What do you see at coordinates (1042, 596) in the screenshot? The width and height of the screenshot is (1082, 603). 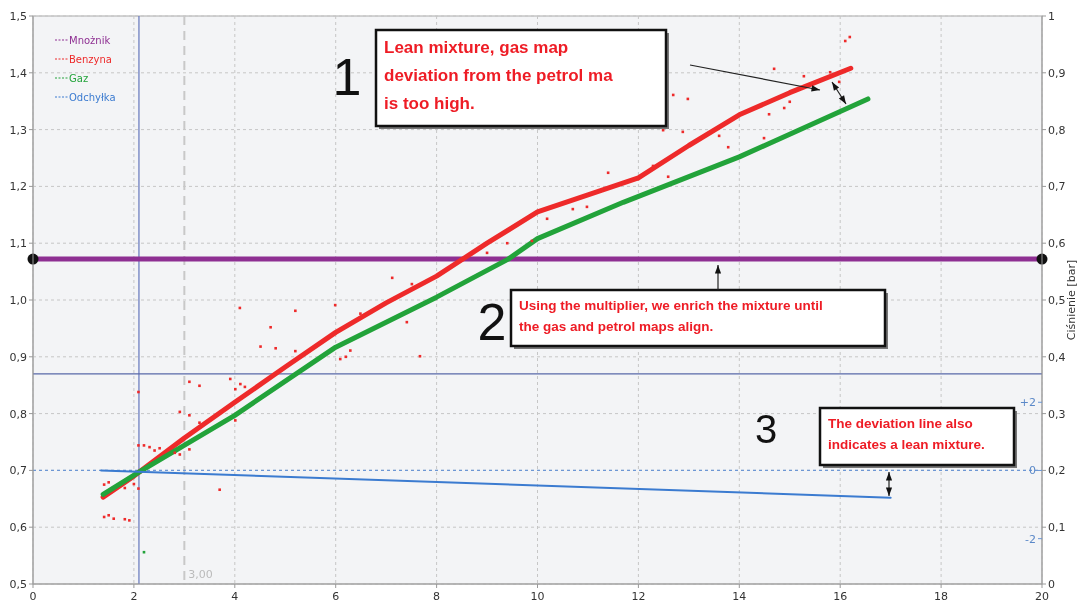 I see `x-tick-label: 20` at bounding box center [1042, 596].